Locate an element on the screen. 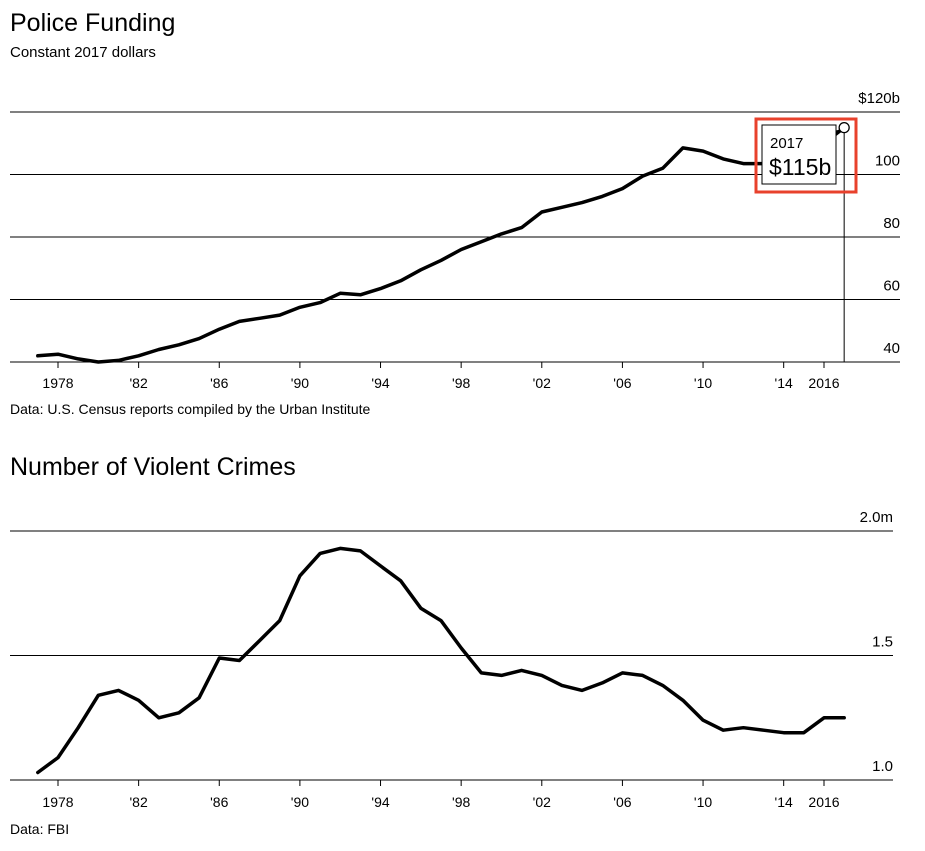 The height and width of the screenshot is (851, 925). callout-year-label: 2017 is located at coordinates (786, 143).